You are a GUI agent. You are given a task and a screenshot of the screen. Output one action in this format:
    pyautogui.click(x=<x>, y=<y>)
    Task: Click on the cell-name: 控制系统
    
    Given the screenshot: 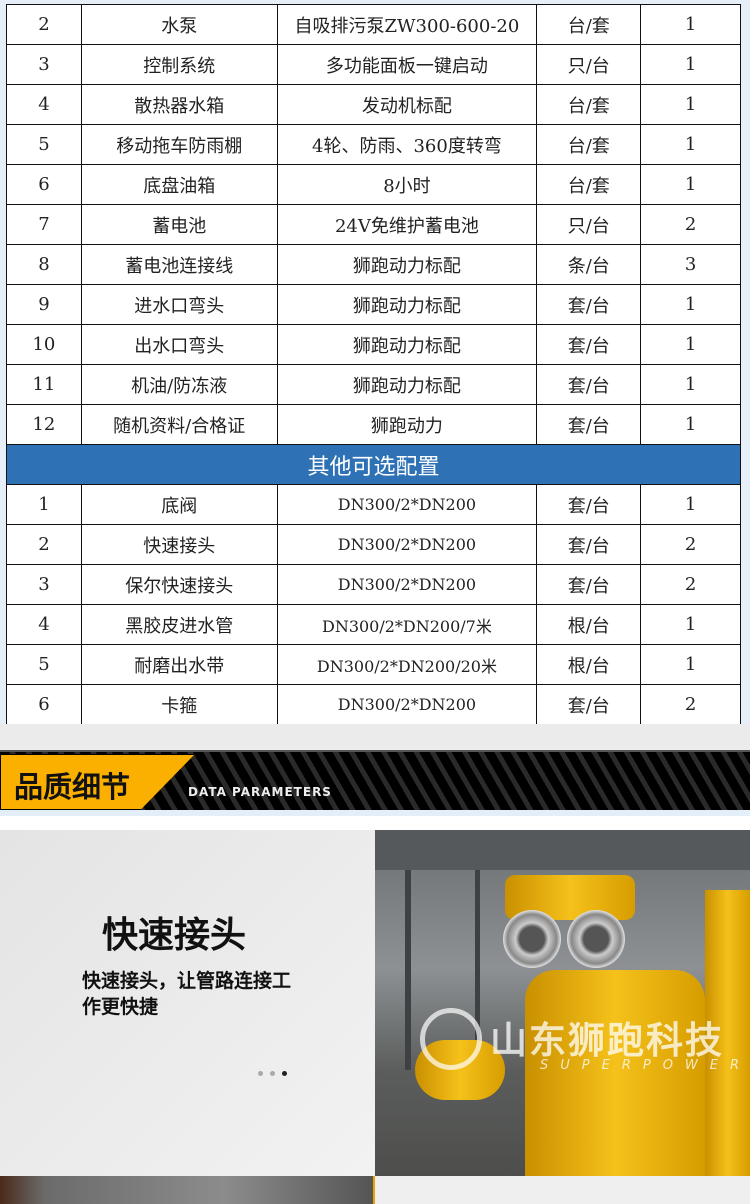 What is the action you would take?
    pyautogui.click(x=179, y=64)
    